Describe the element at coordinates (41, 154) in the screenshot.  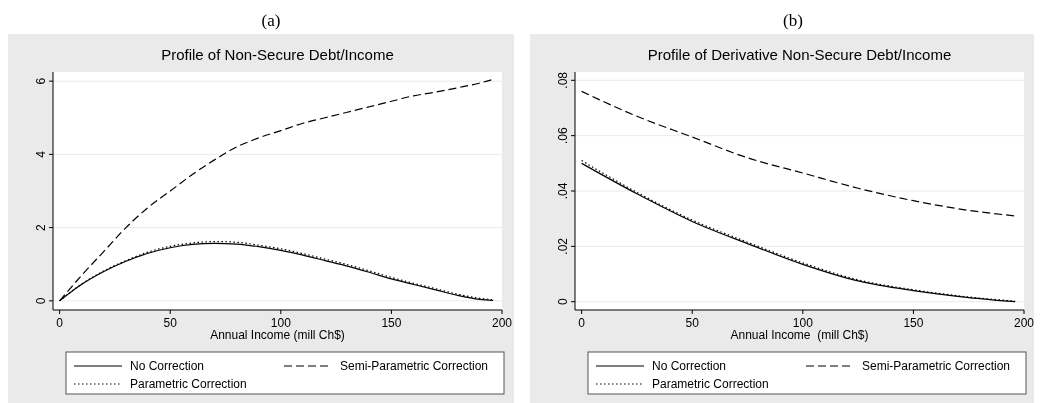
I see `y-tick-label: 4` at that location.